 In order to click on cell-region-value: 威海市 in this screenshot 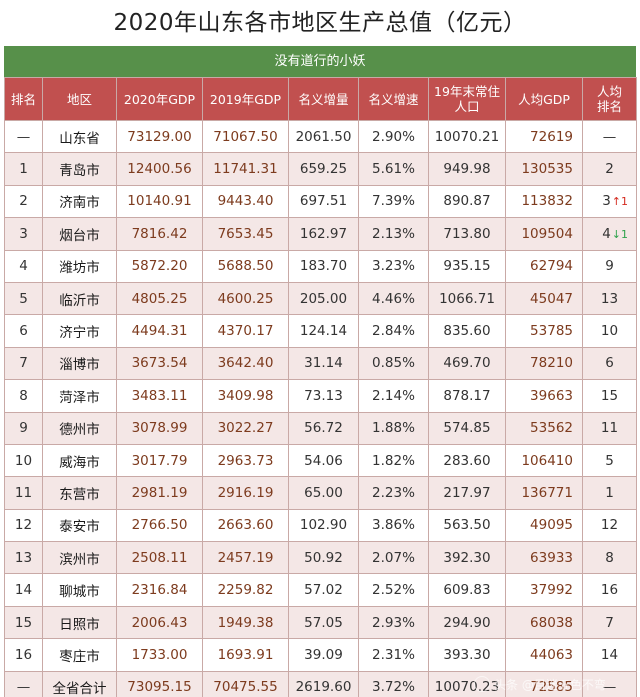, I will do `click(79, 462)`.